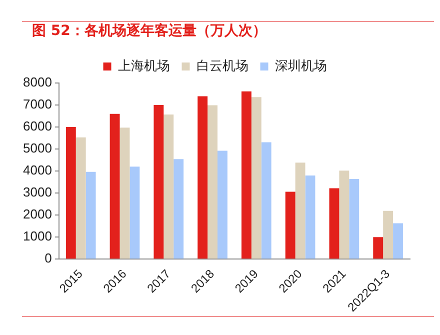 This screenshot has width=440, height=335. Describe the element at coordinates (222, 66) in the screenshot. I see `legend-label: 白云机场` at that location.